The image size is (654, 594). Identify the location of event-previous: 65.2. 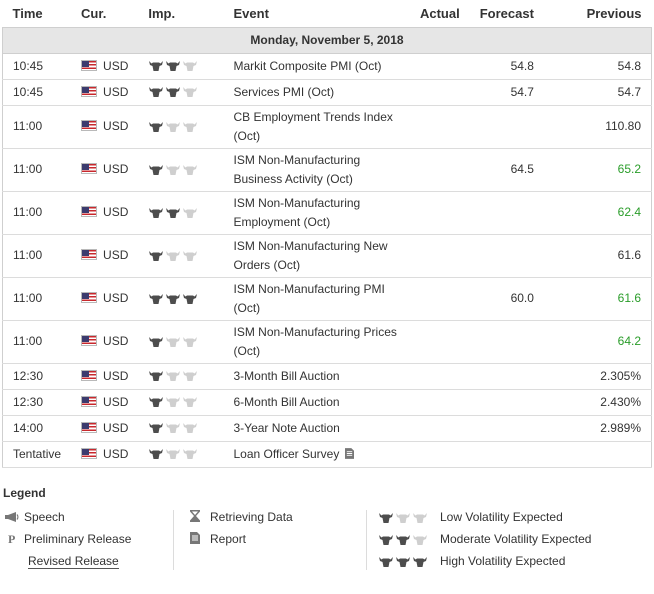
(597, 169).